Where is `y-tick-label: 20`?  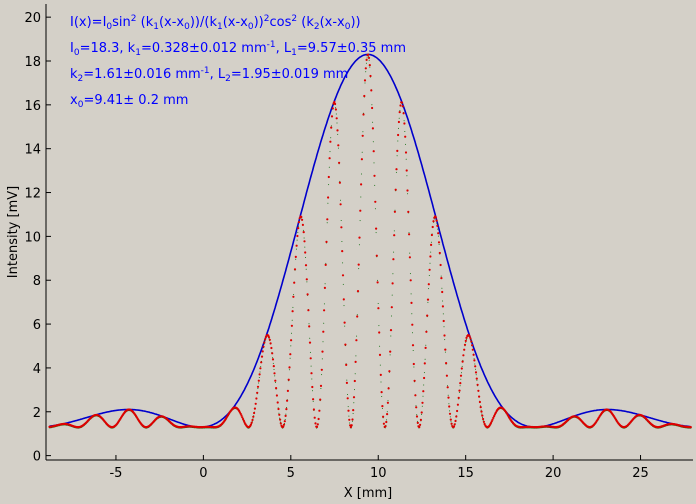
y-tick-label: 20 is located at coordinates (32, 18).